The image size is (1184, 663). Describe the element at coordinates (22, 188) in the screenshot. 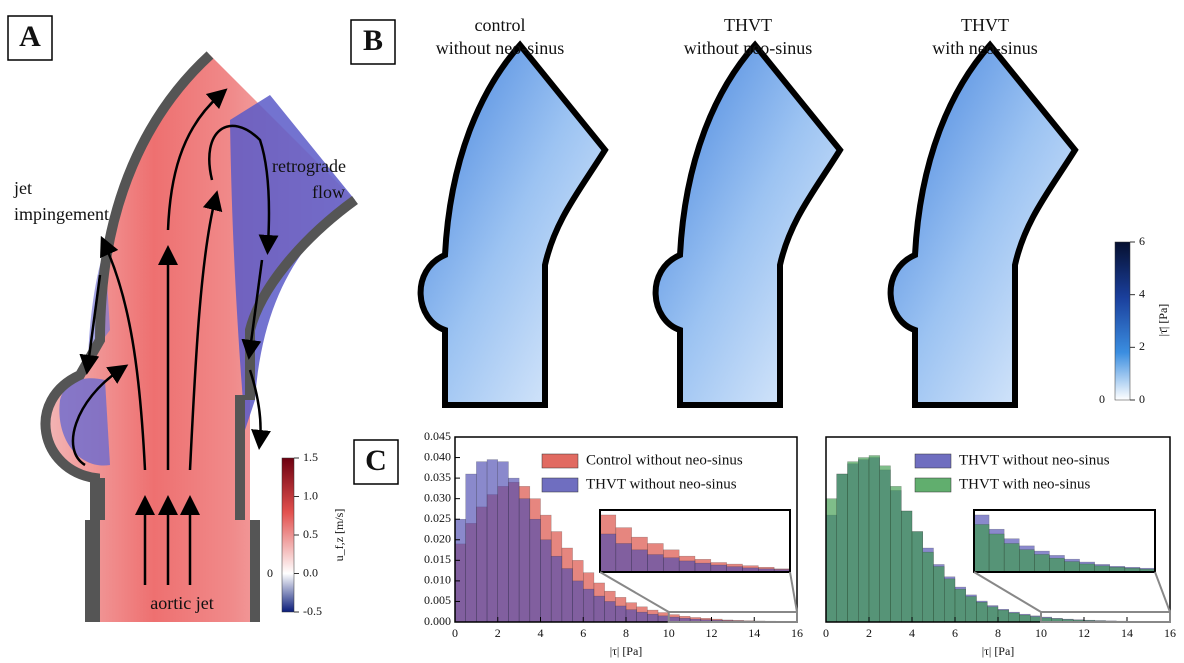

I see `annotation: jet` at that location.